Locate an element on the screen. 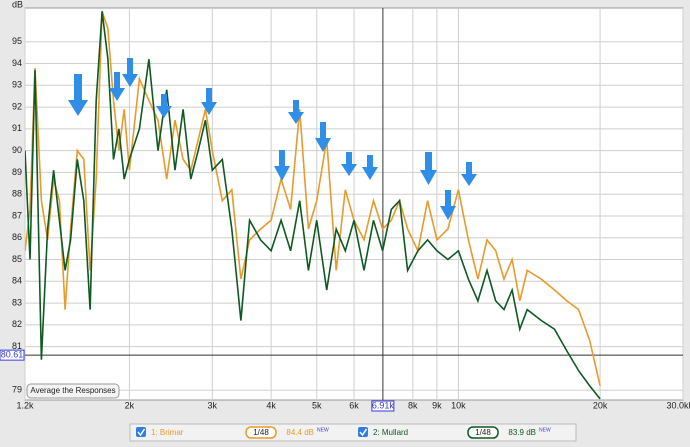  y-axis-label: dB is located at coordinates (17, 4).